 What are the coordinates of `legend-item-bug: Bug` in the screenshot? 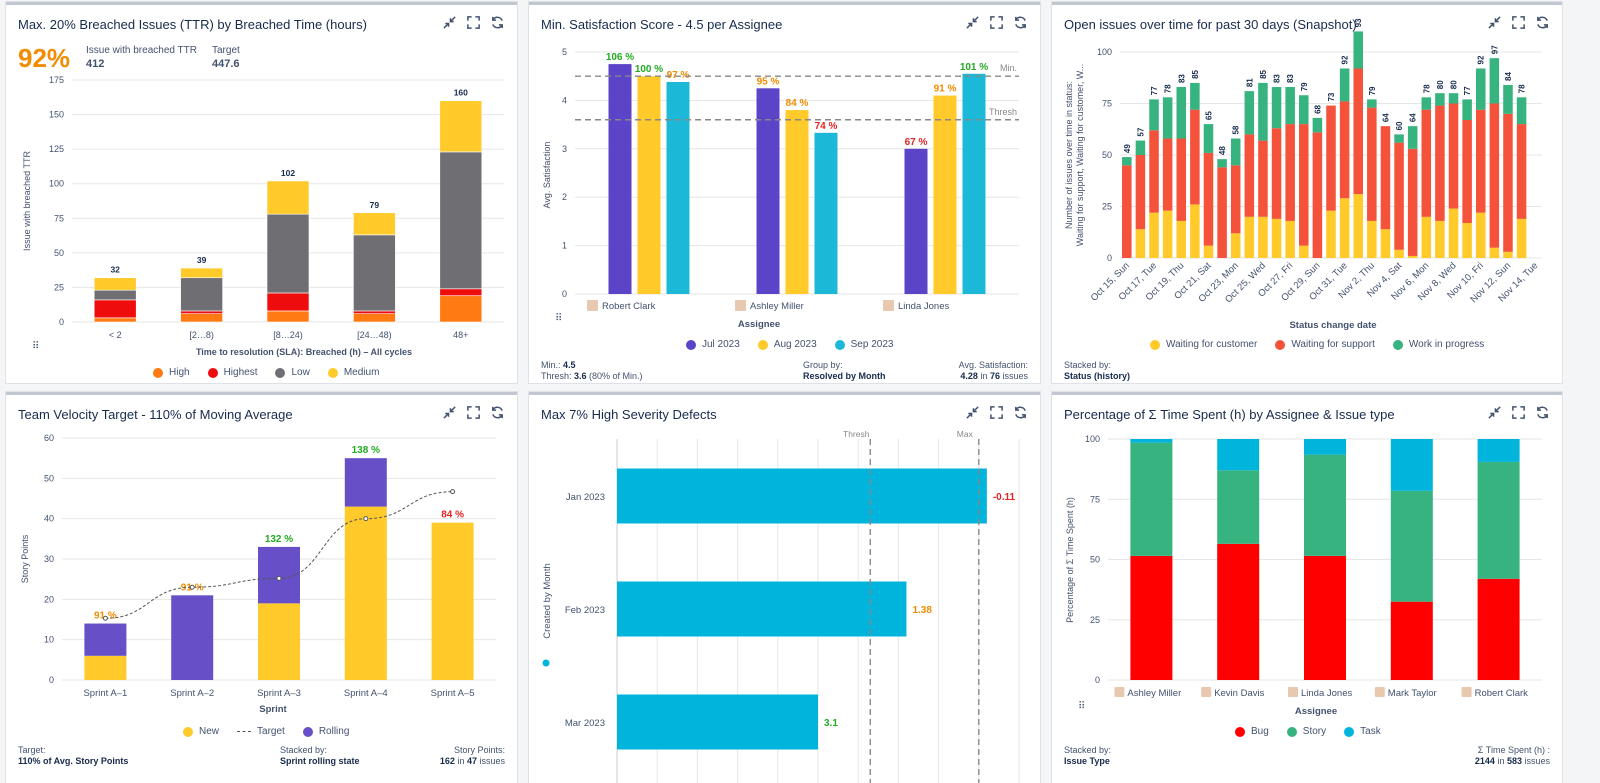 It's located at (1252, 731).